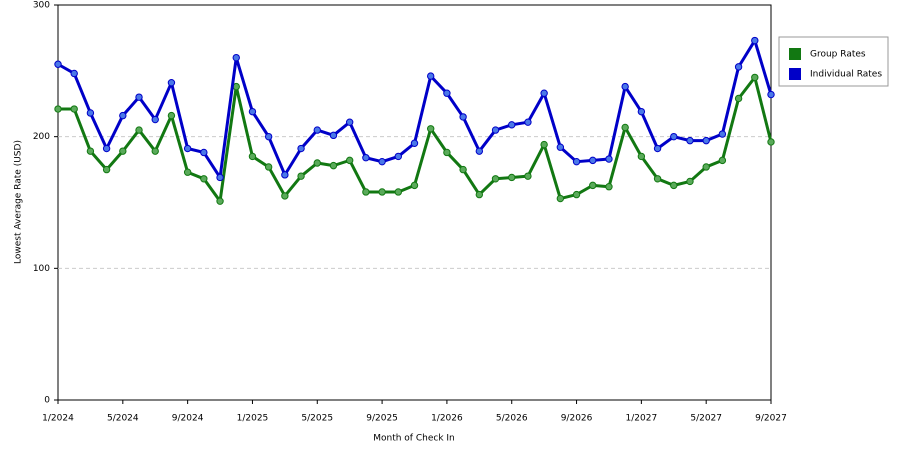 Image resolution: width=900 pixels, height=450 pixels. I want to click on legend-label: Group Rates, so click(838, 55).